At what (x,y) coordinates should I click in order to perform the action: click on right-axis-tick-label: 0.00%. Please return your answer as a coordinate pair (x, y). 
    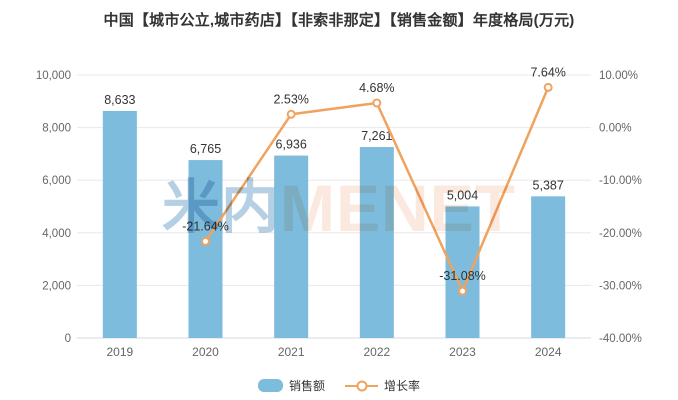
    Looking at the image, I should click on (615, 129).